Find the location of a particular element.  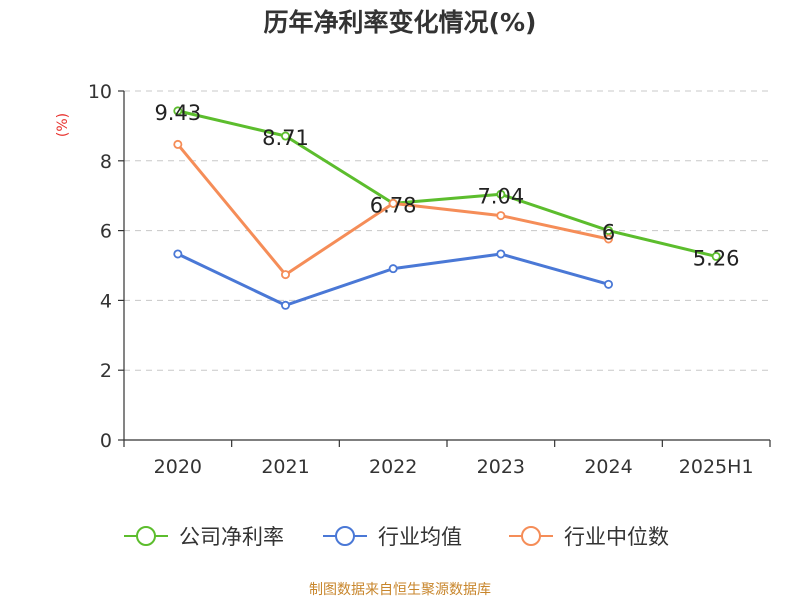

y-tick-label-4: 4 is located at coordinates (106, 301).